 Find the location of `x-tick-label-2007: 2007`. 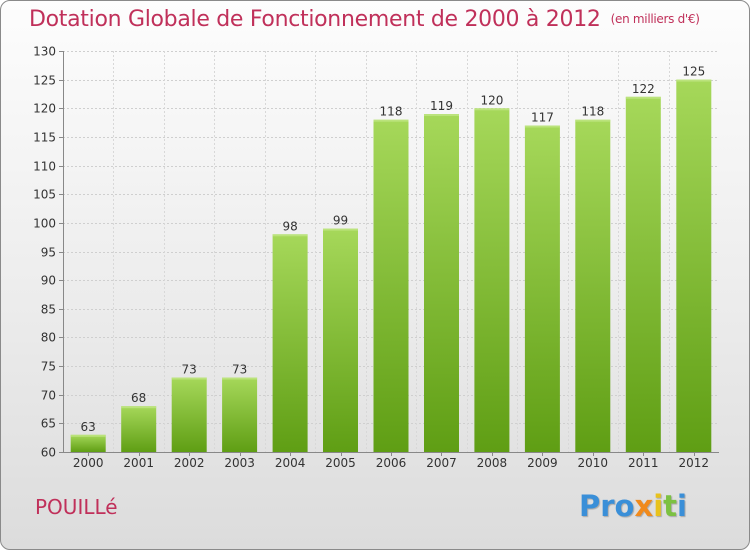

x-tick-label-2007: 2007 is located at coordinates (441, 463).